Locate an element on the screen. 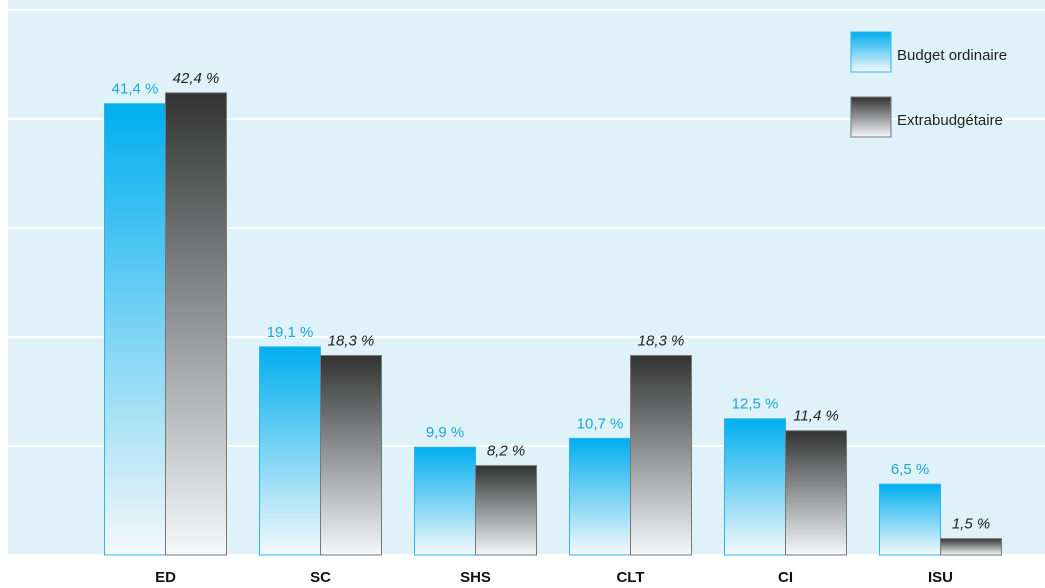  value-label: 6,5 % is located at coordinates (910, 469).